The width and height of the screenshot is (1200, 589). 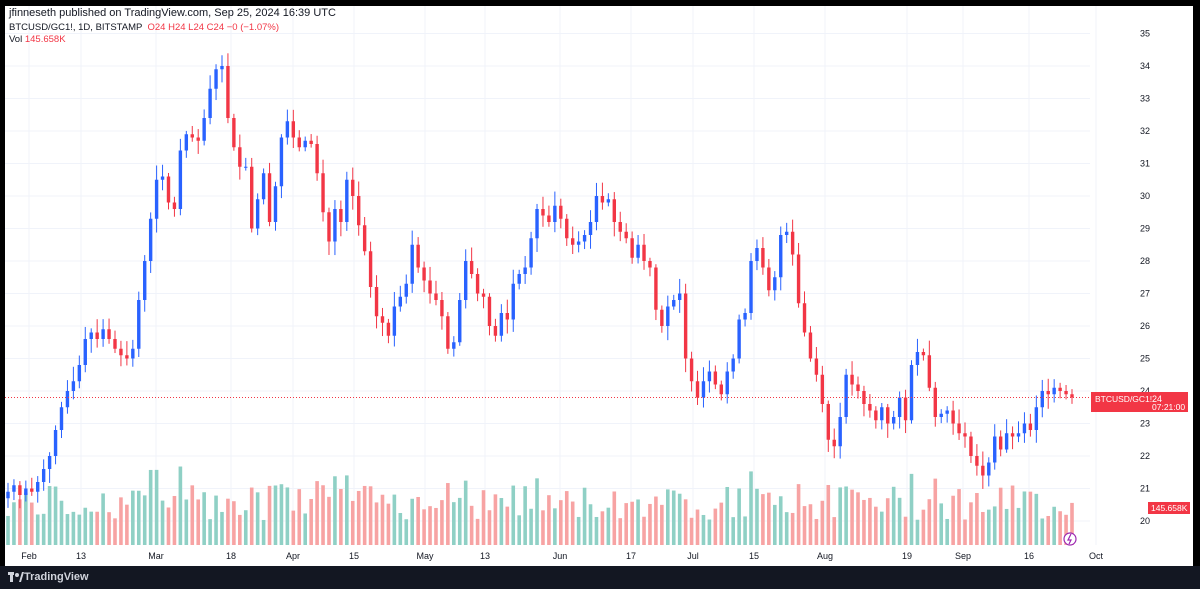 What do you see at coordinates (1168, 407) in the screenshot?
I see `bar-countdown: 07:21:00` at bounding box center [1168, 407].